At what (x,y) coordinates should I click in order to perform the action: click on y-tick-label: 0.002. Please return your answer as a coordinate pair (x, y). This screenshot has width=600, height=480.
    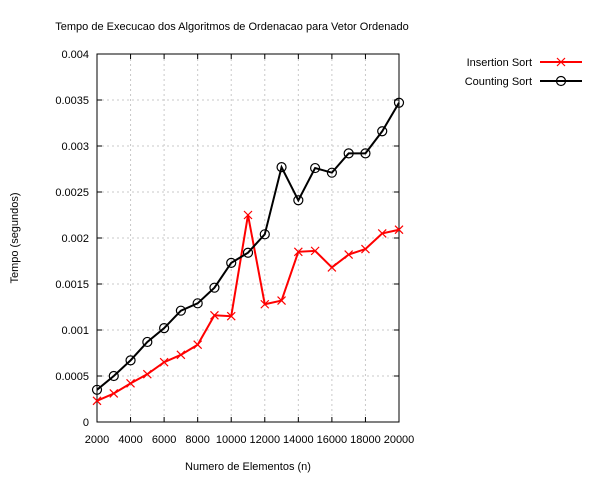
    Looking at the image, I should click on (75, 239).